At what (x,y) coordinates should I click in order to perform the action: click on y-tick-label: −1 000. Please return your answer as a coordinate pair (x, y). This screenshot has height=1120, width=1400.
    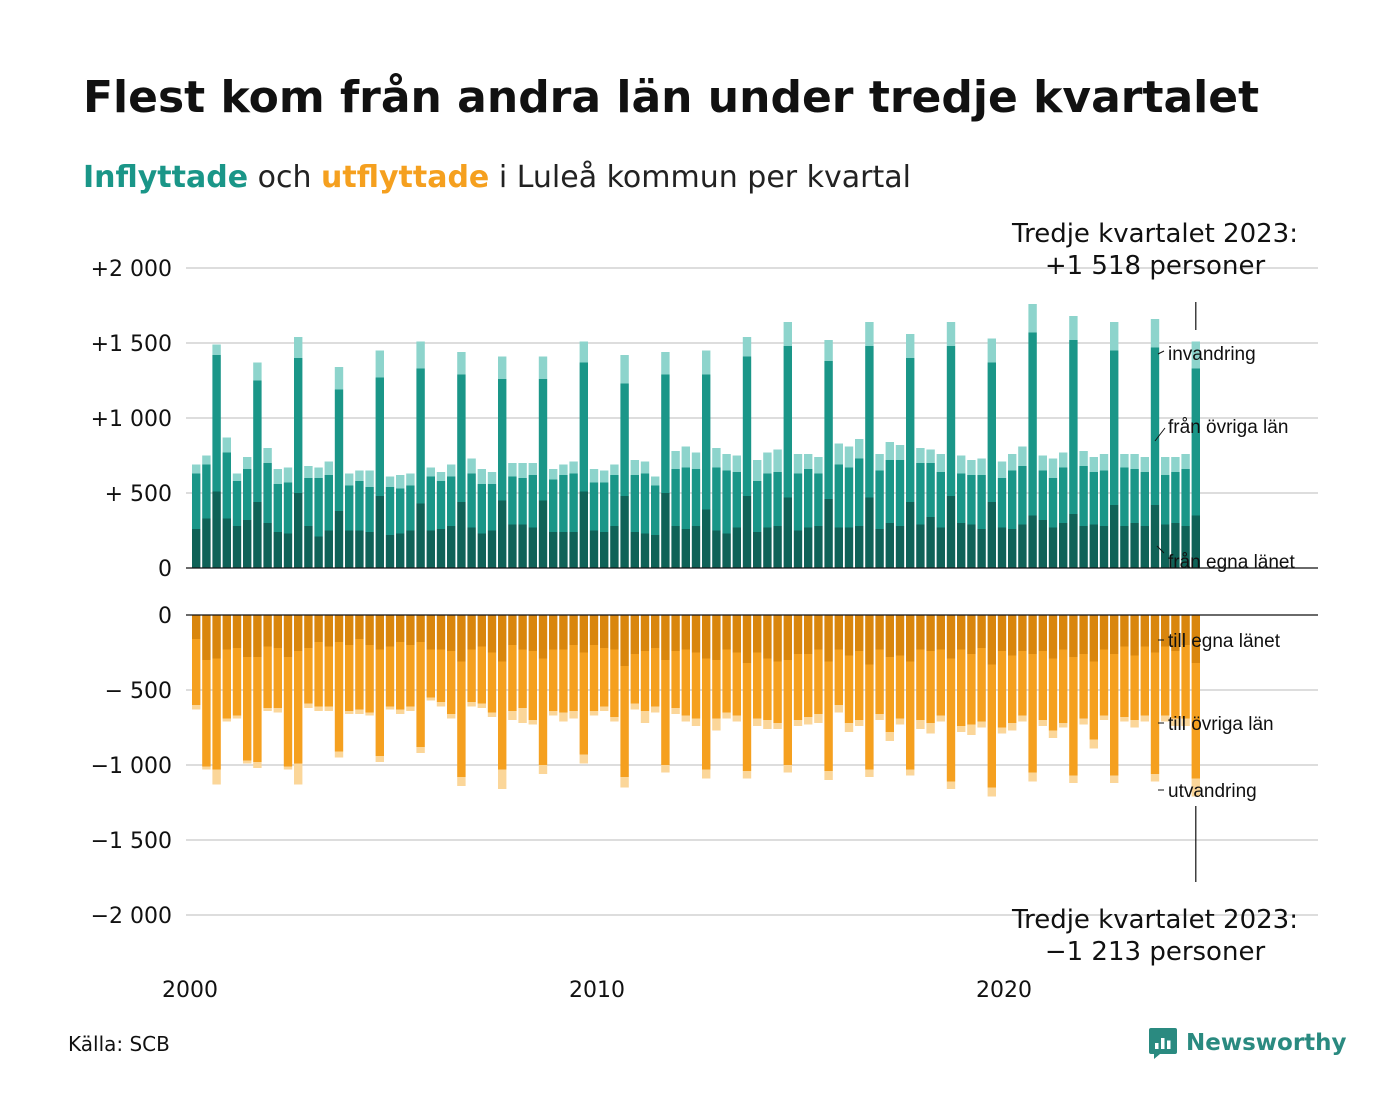
    Looking at the image, I should click on (131, 766).